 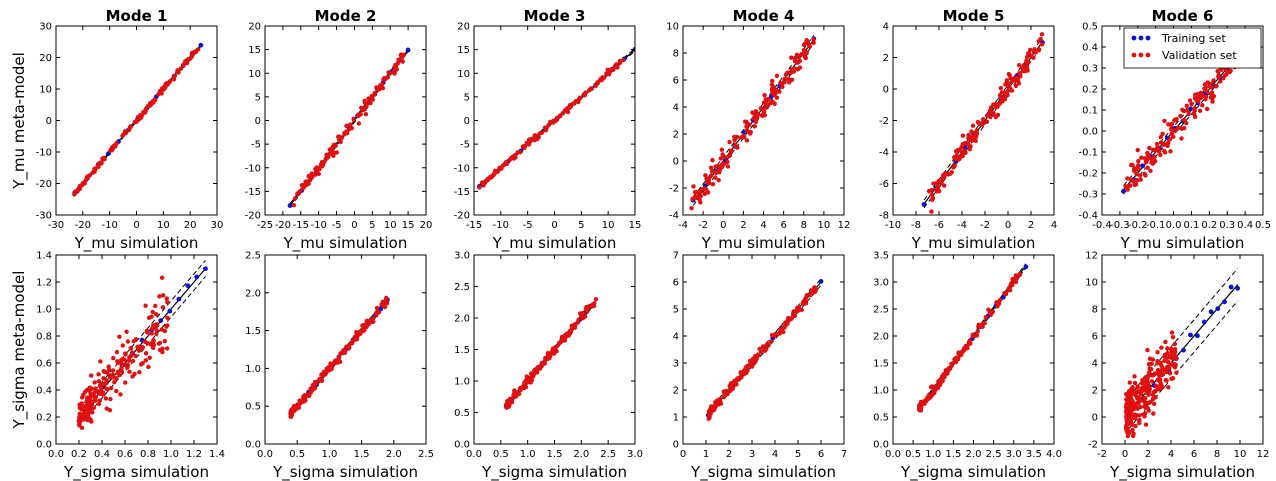 What do you see at coordinates (821, 454) in the screenshot?
I see `x-tick-label: 6` at bounding box center [821, 454].